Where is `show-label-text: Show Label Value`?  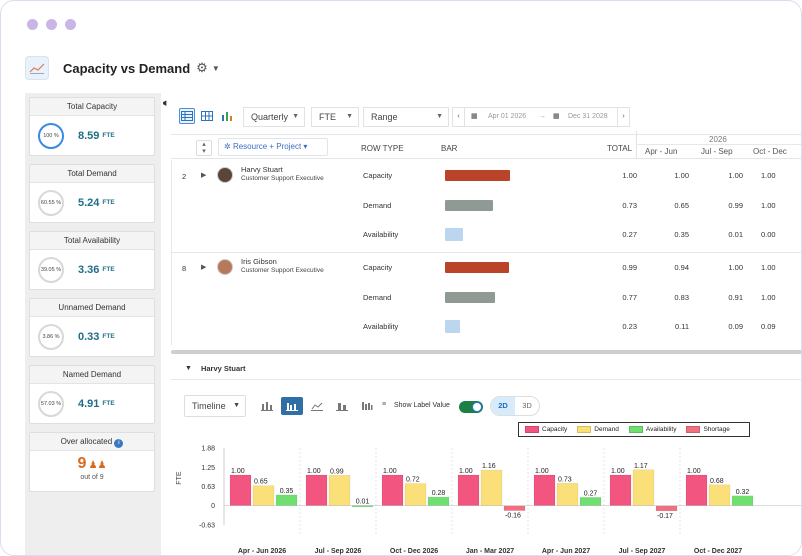 show-label-text: Show Label Value is located at coordinates (422, 405).